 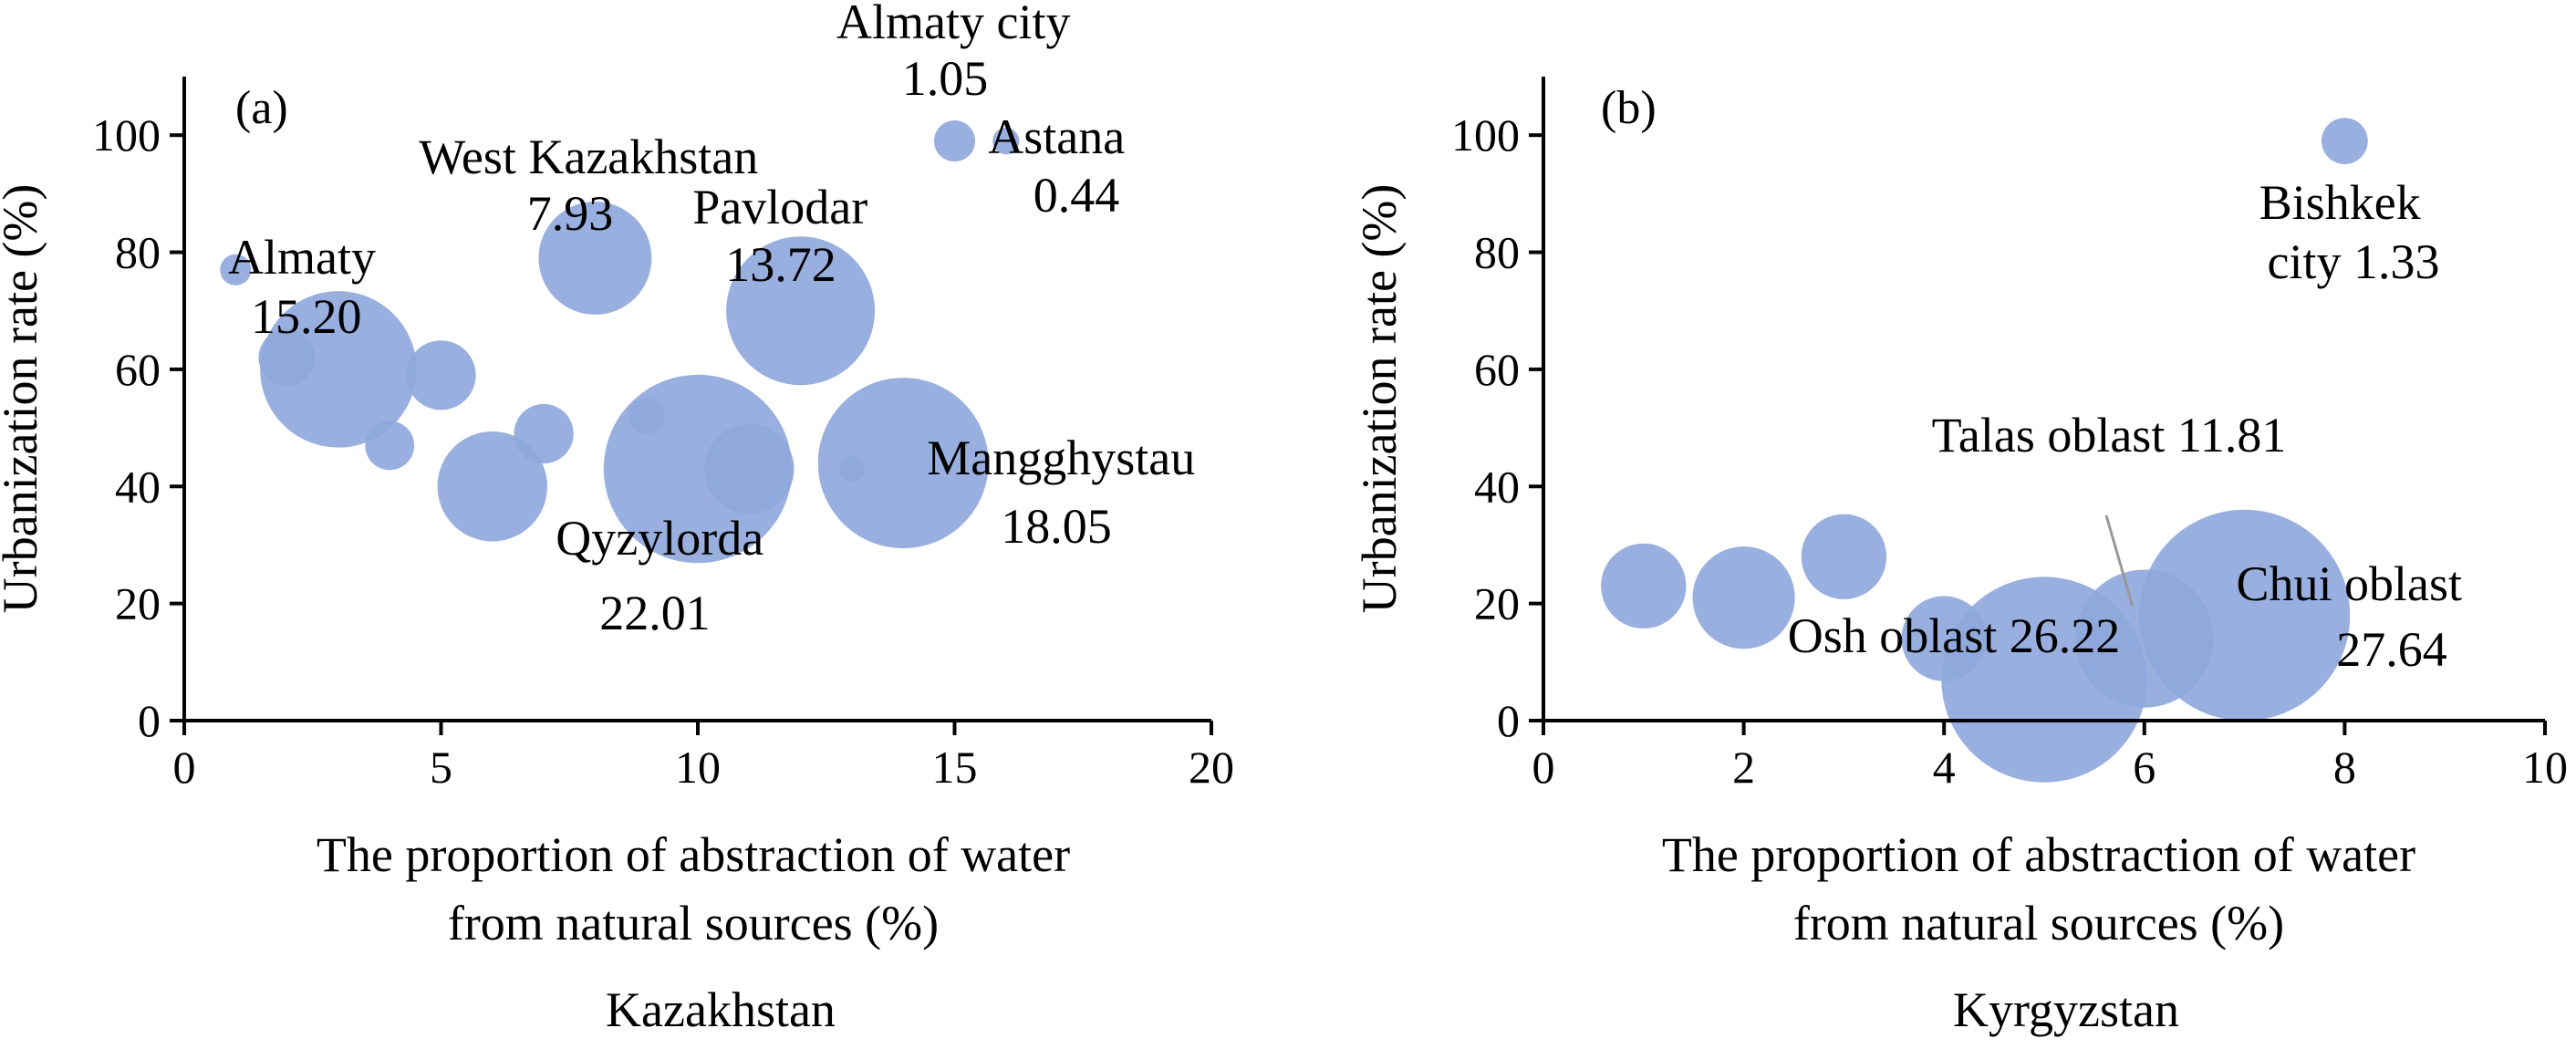 I want to click on x-tick-label-a-2: 10, so click(x=698, y=768).